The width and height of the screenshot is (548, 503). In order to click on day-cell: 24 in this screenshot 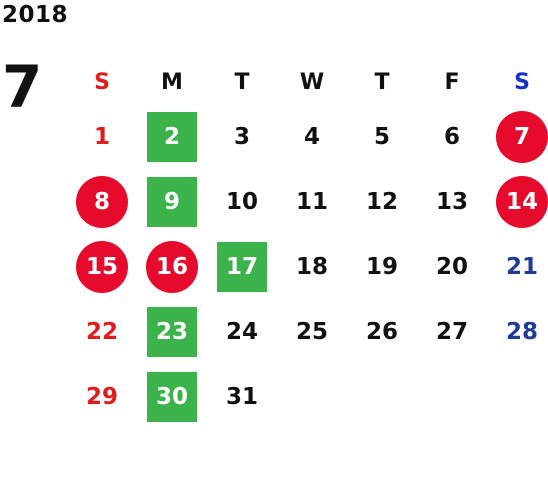, I will do `click(242, 331)`.